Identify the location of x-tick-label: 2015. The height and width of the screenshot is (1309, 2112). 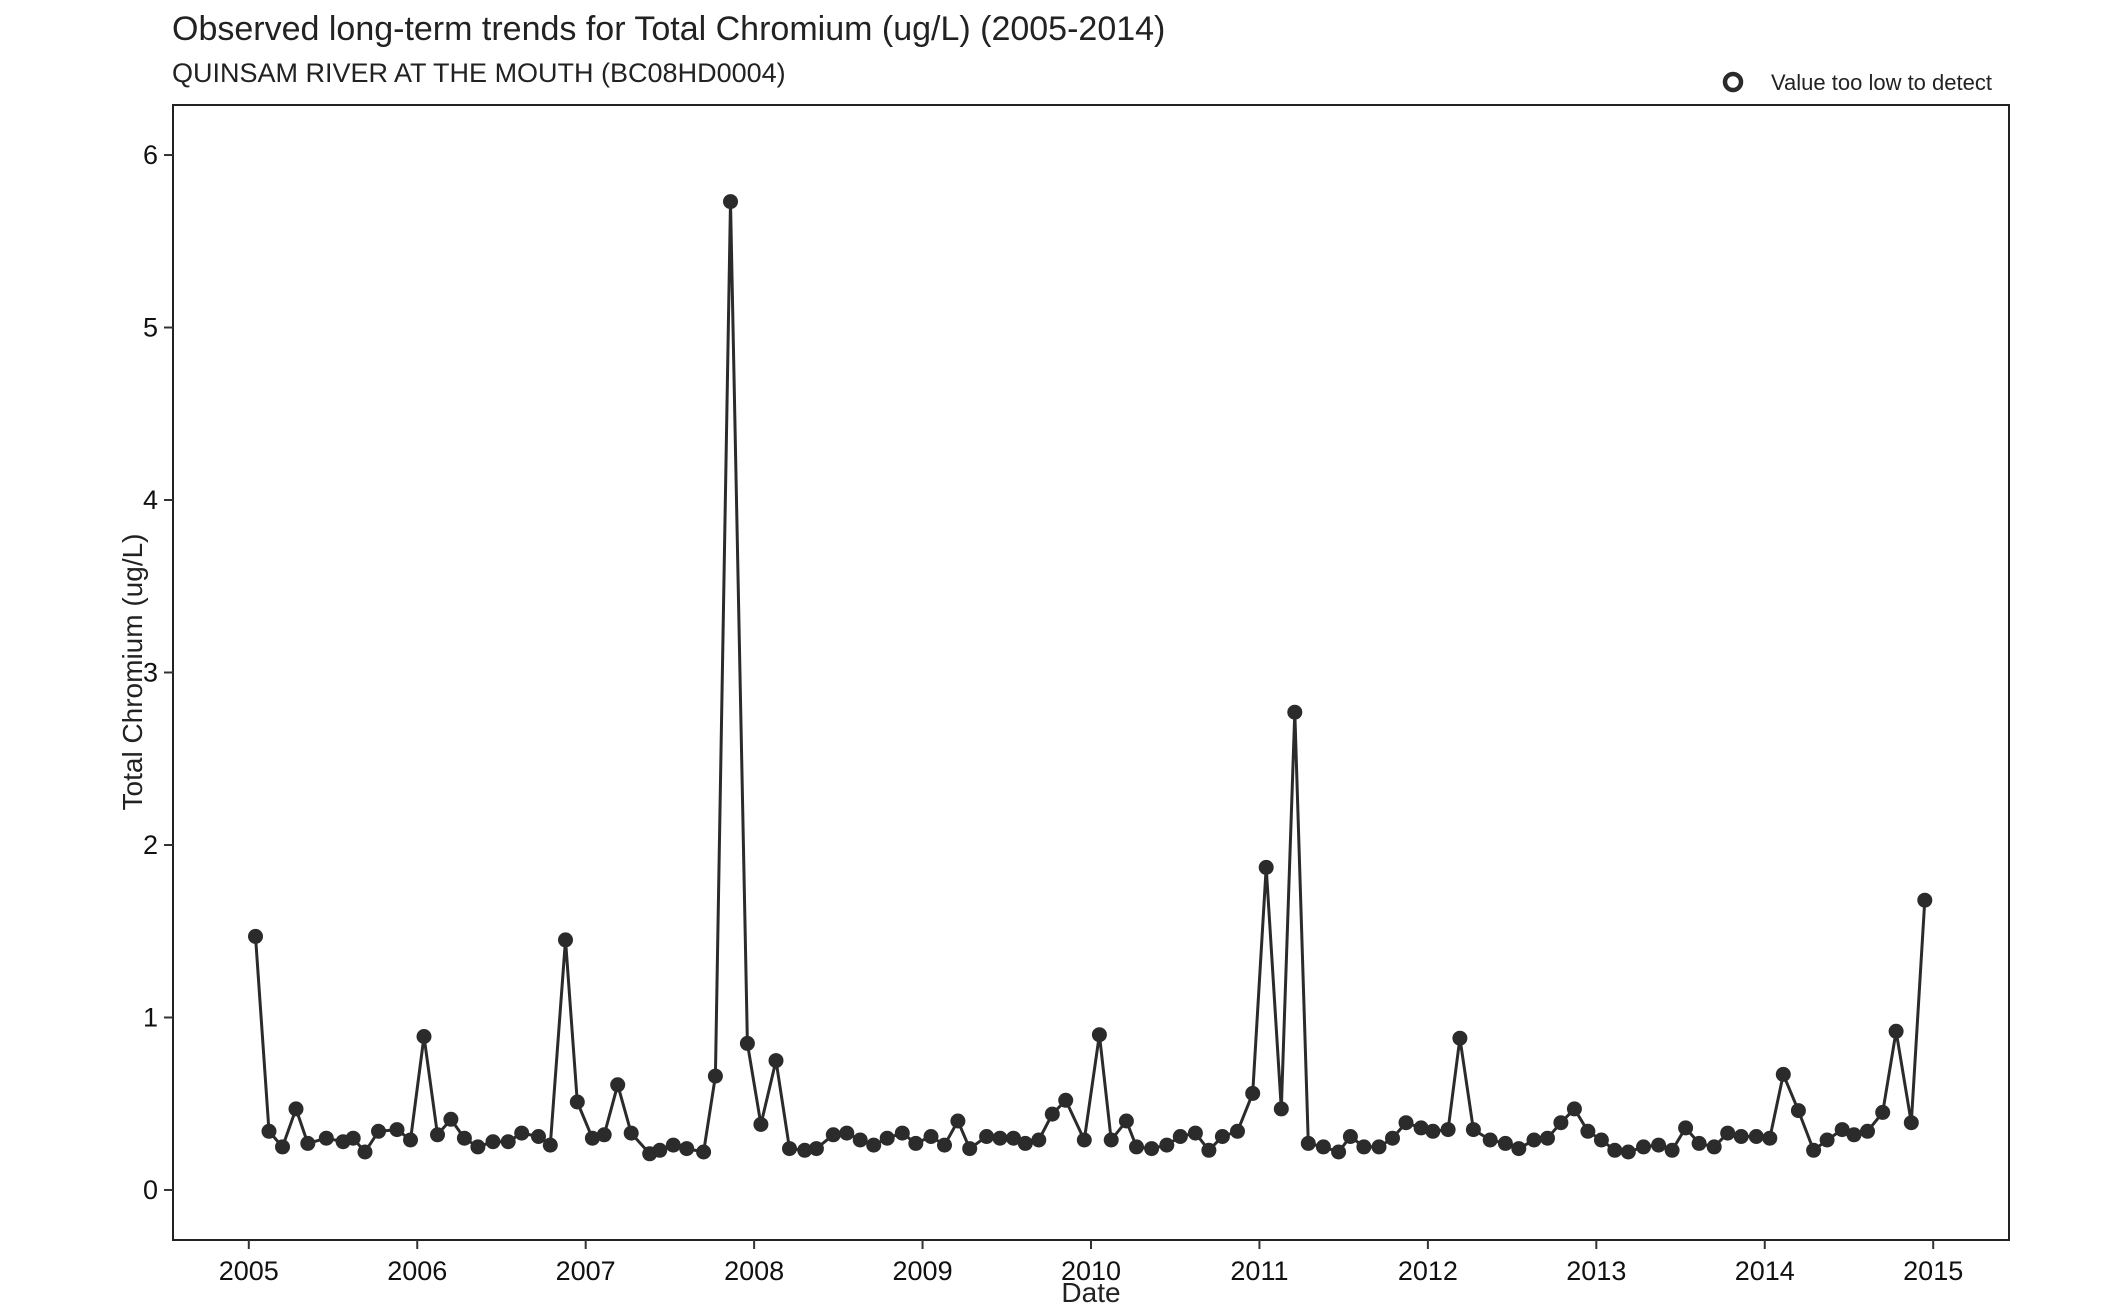
(1933, 1271).